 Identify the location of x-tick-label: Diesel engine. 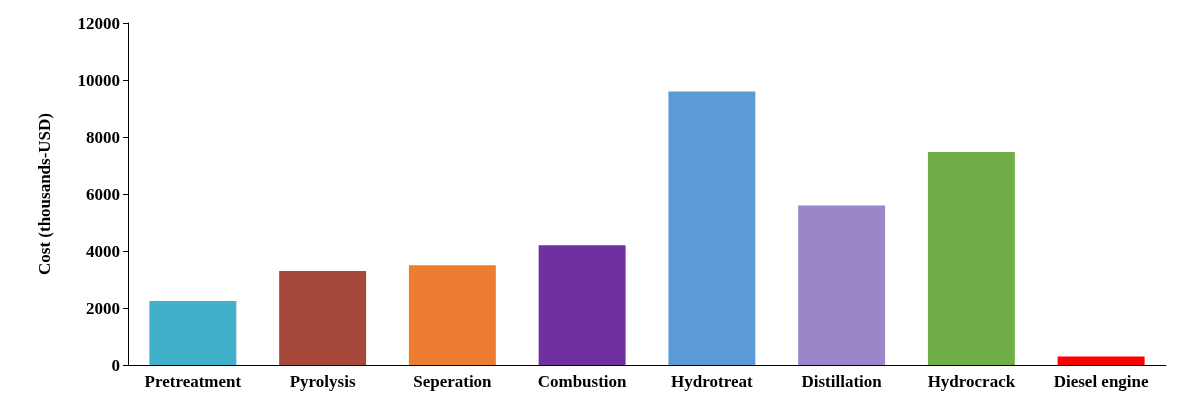
(1101, 381).